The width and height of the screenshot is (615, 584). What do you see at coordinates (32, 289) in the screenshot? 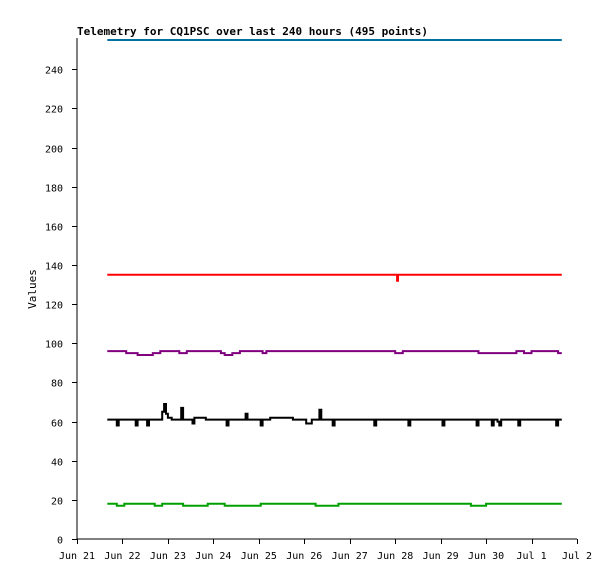
I see `y-axis-label: Values` at bounding box center [32, 289].